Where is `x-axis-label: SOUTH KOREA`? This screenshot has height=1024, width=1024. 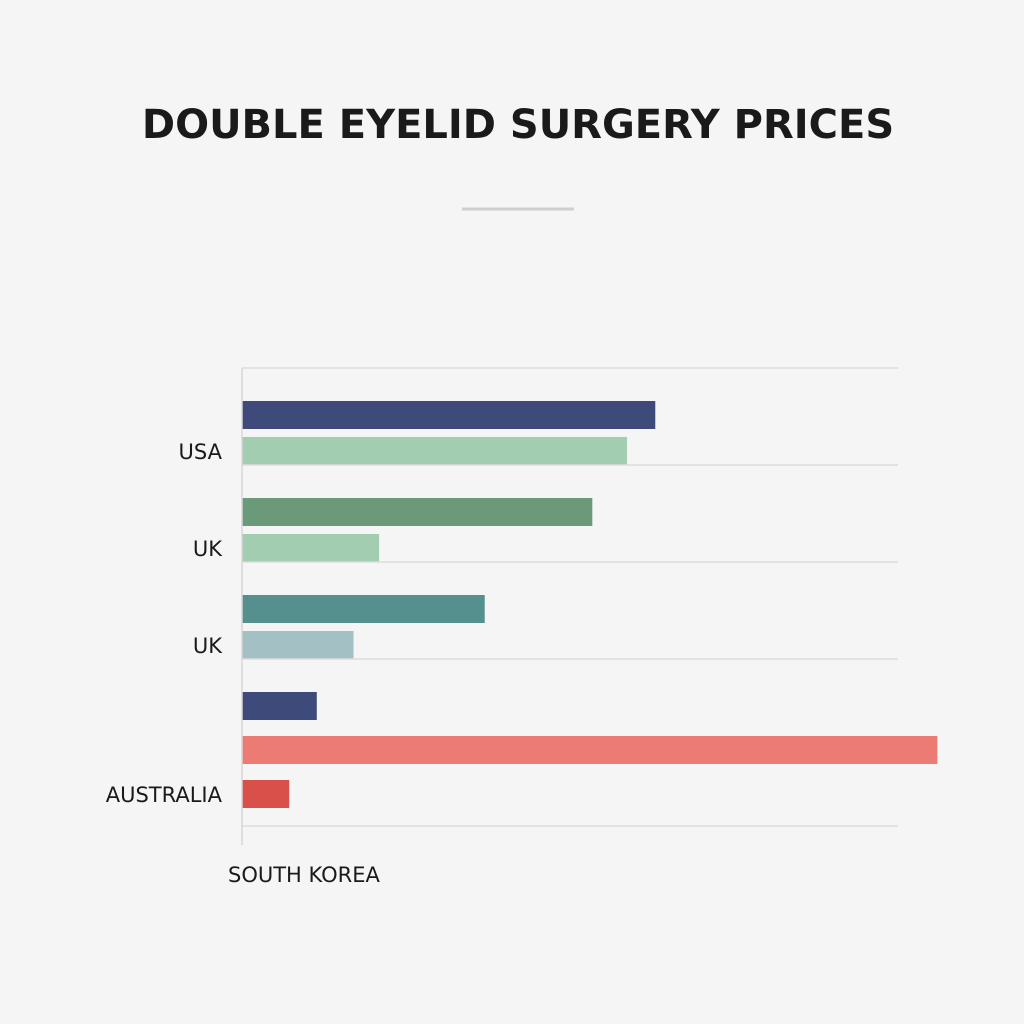
x-axis-label: SOUTH KOREA is located at coordinates (304, 875).